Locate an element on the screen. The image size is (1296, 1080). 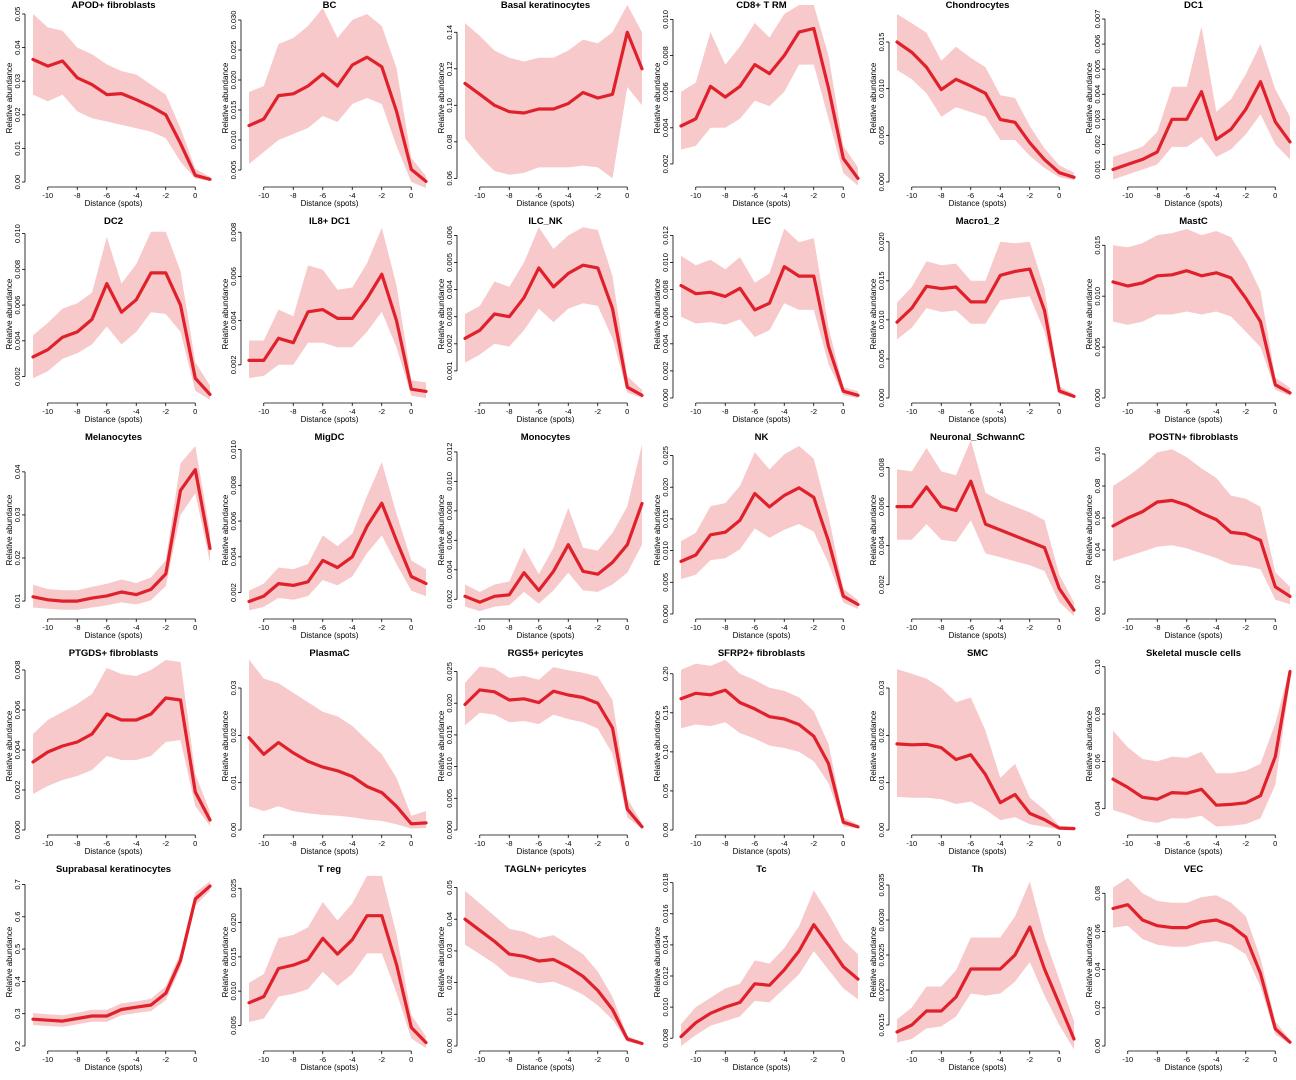
y-tick-label: 0.4 is located at coordinates (17, 981).